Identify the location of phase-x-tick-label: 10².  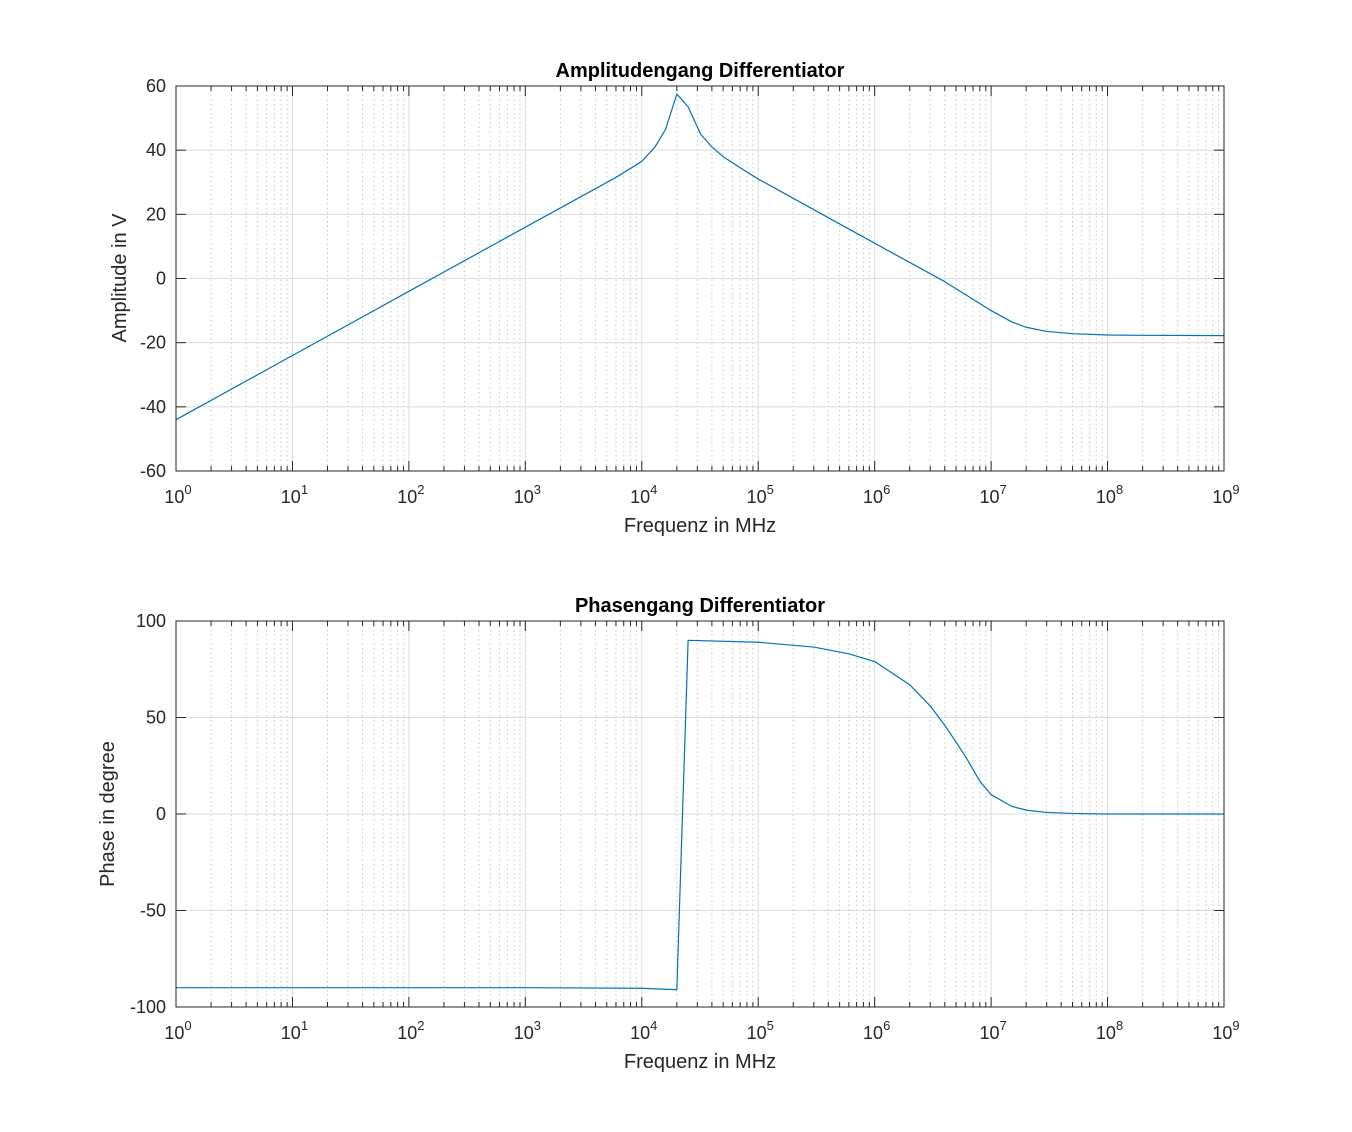
(410, 1030).